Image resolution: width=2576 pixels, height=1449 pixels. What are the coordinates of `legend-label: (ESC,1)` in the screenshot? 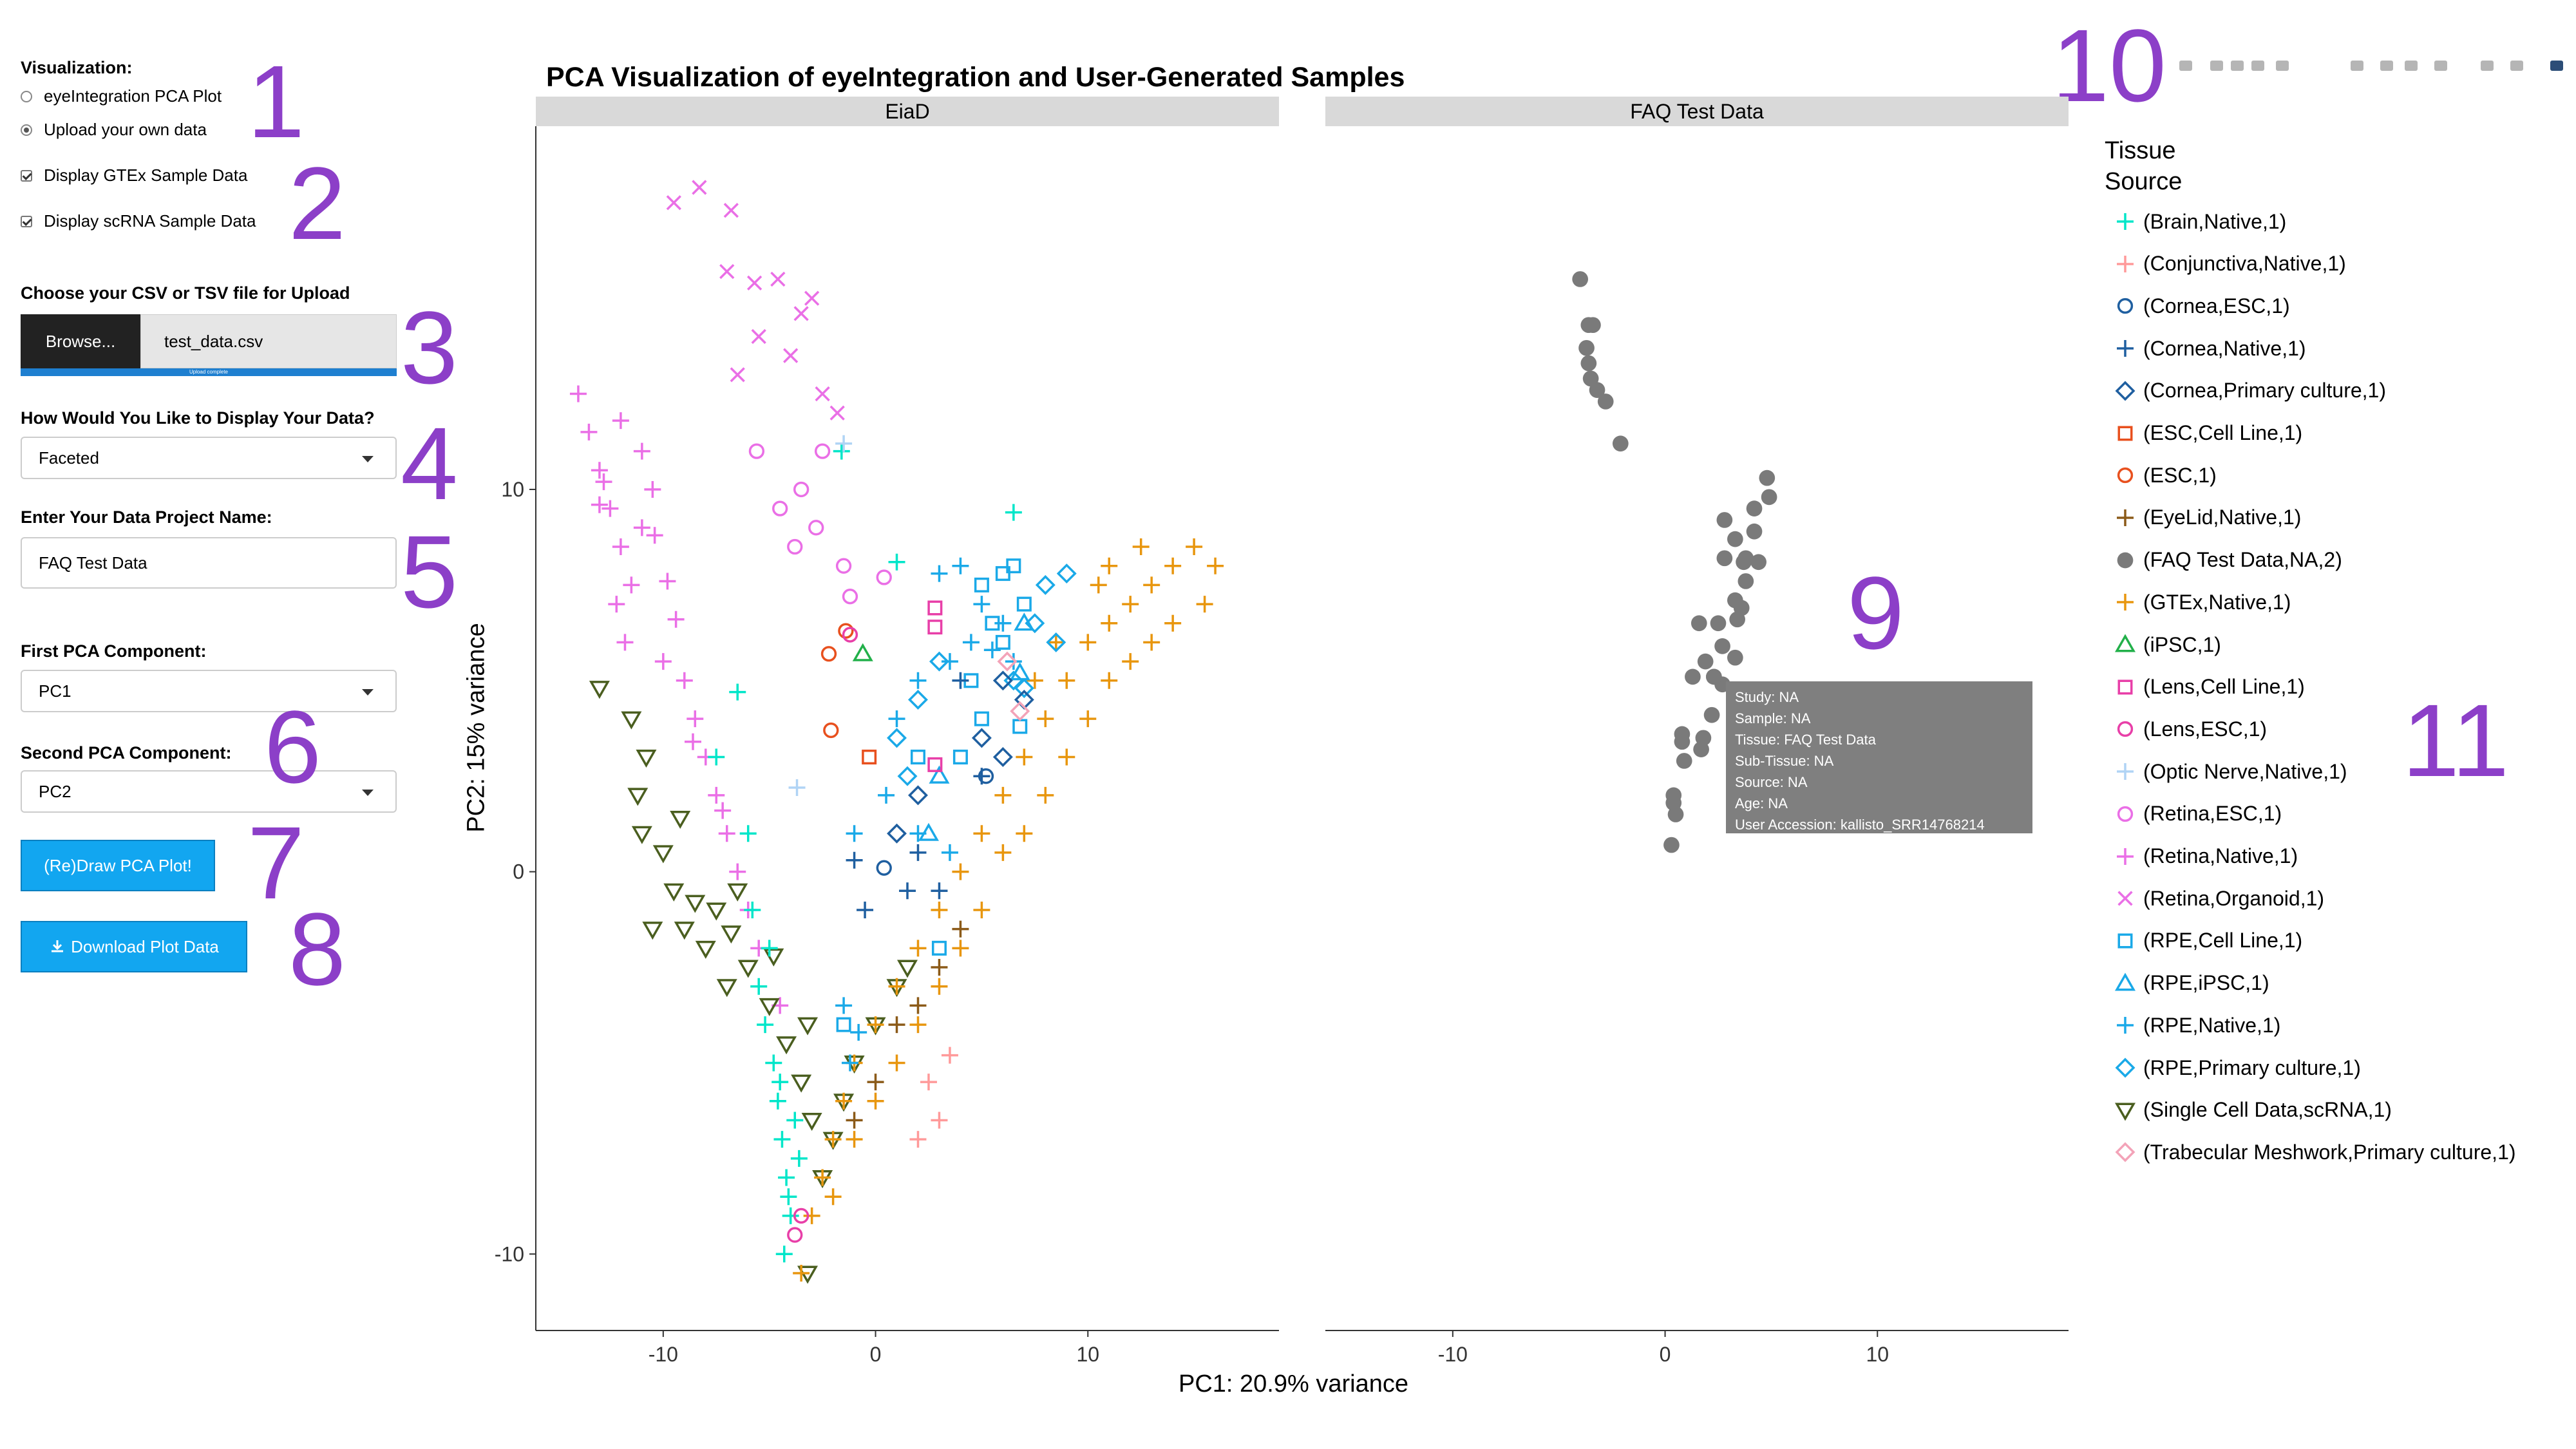 It's located at (2180, 475).